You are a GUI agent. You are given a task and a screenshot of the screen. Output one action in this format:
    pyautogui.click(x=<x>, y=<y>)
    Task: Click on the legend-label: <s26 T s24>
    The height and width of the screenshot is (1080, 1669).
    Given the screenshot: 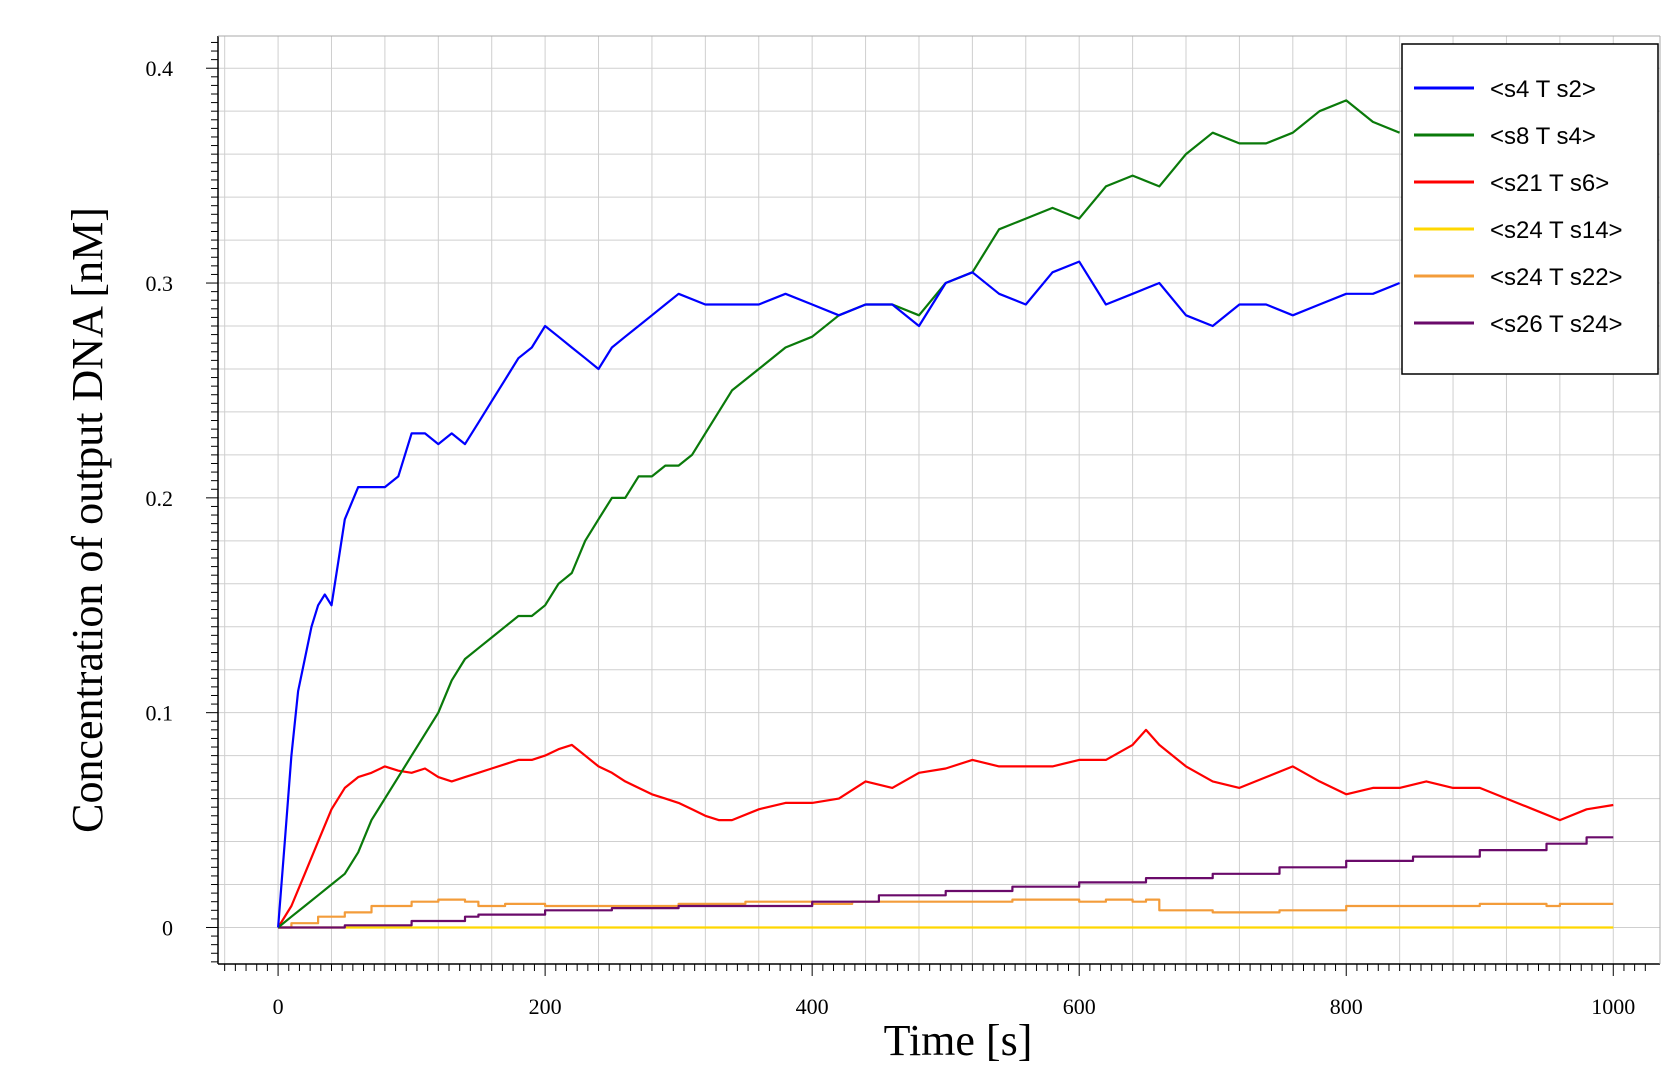 What is the action you would take?
    pyautogui.click(x=1556, y=324)
    